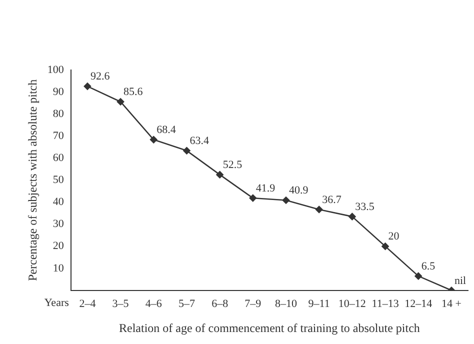 Image resolution: width=474 pixels, height=344 pixels. What do you see at coordinates (286, 304) in the screenshot?
I see `x-tick-label: 8–10` at bounding box center [286, 304].